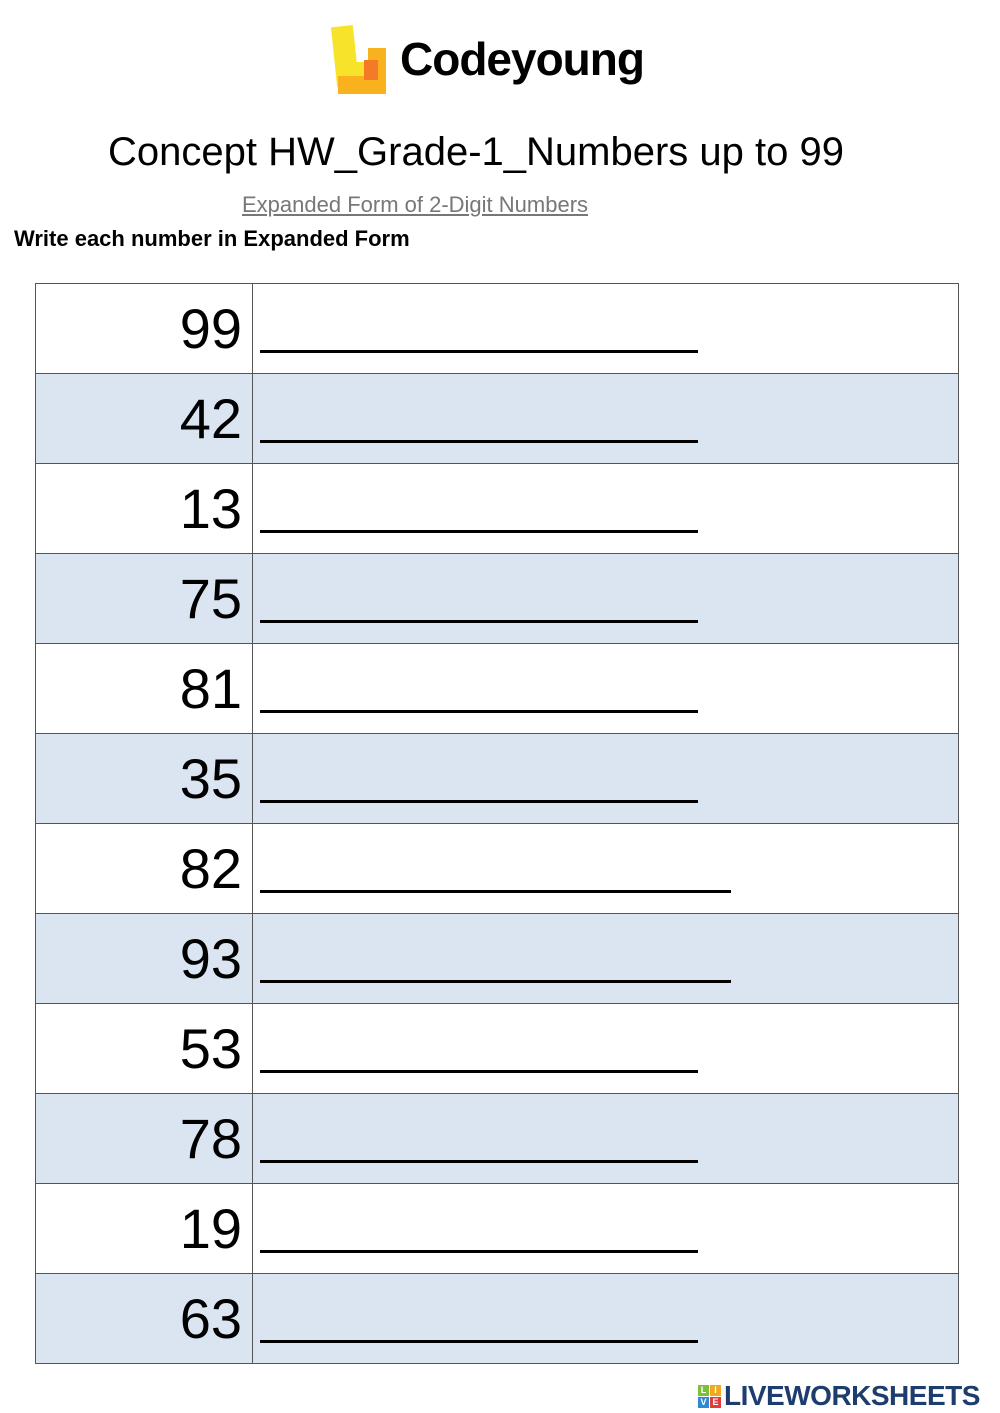 This screenshot has width=1000, height=1413. What do you see at coordinates (715, 1402) in the screenshot?
I see `badge-letter: E` at bounding box center [715, 1402].